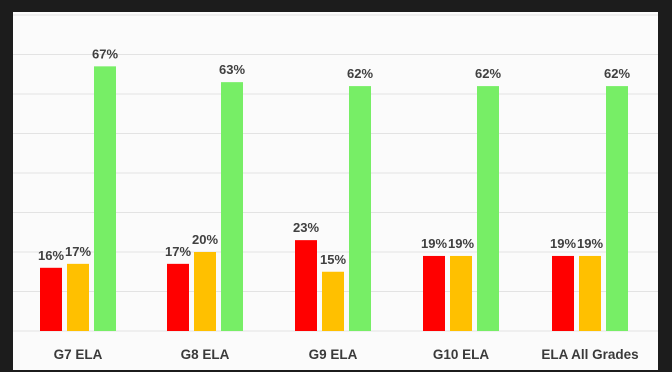 The height and width of the screenshot is (372, 672). Describe the element at coordinates (205, 354) in the screenshot. I see `category-label: G8 ELA` at that location.